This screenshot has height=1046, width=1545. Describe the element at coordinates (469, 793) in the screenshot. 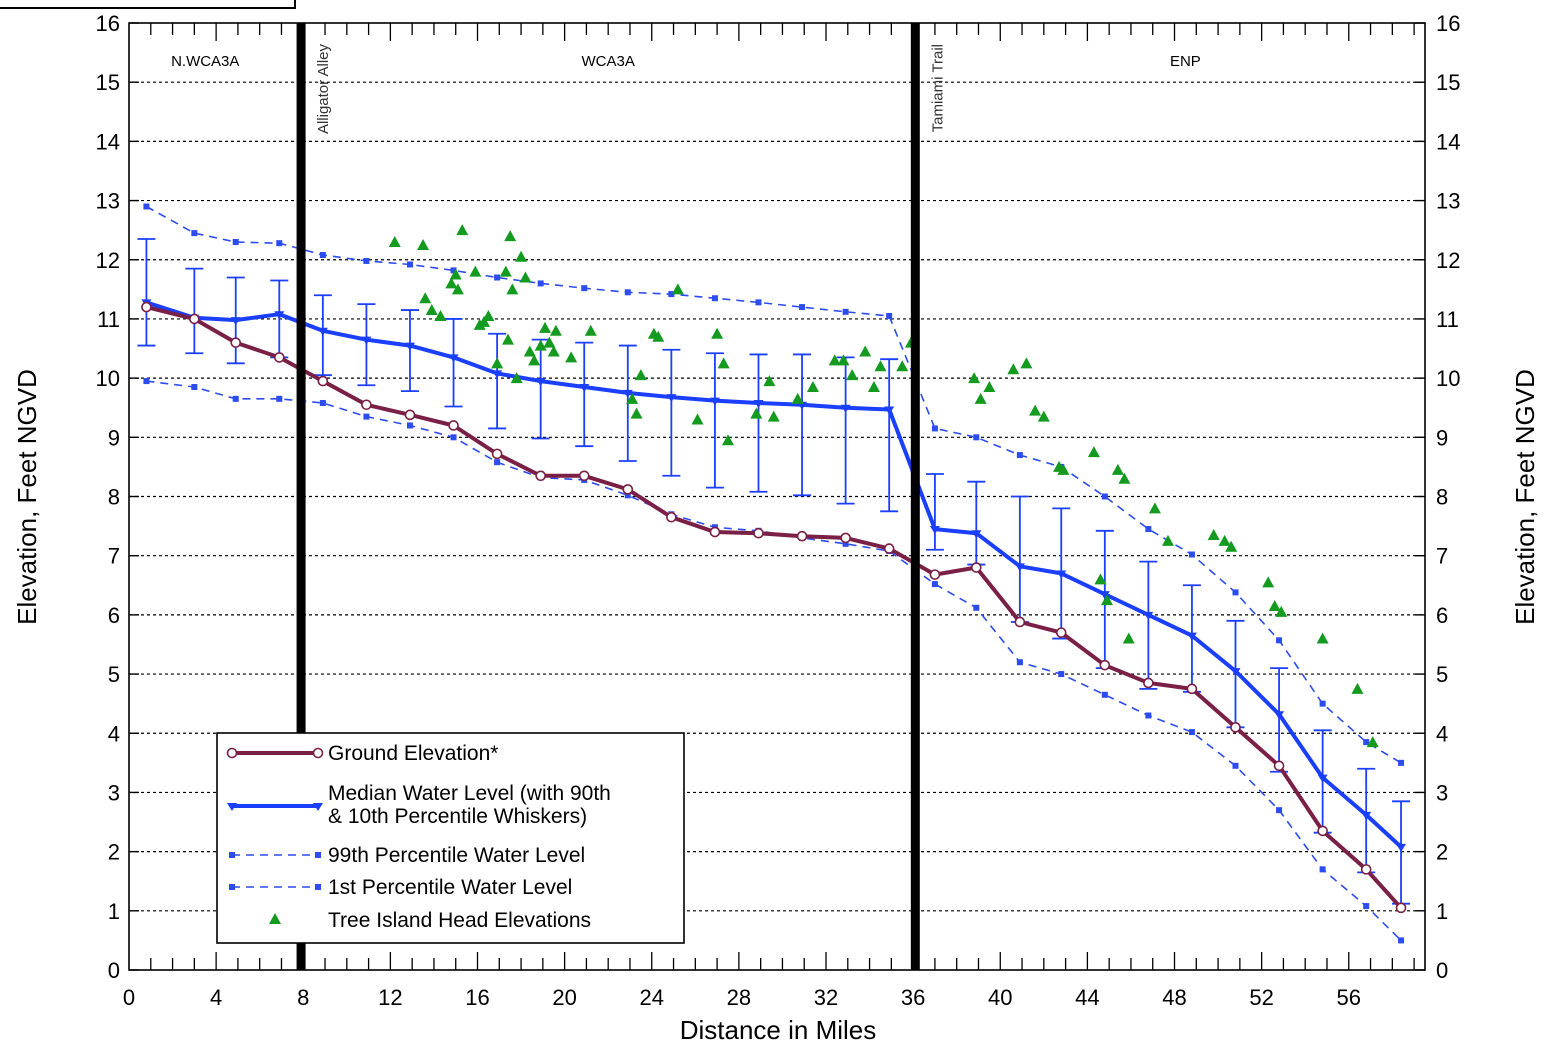

I see `legend-median-label: Median Water Level (with 90th` at that location.